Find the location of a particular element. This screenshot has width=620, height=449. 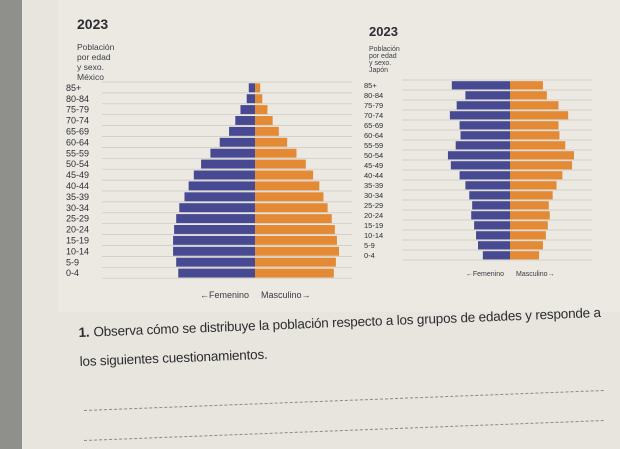

bar-femenino-85+ is located at coordinates (480, 85).